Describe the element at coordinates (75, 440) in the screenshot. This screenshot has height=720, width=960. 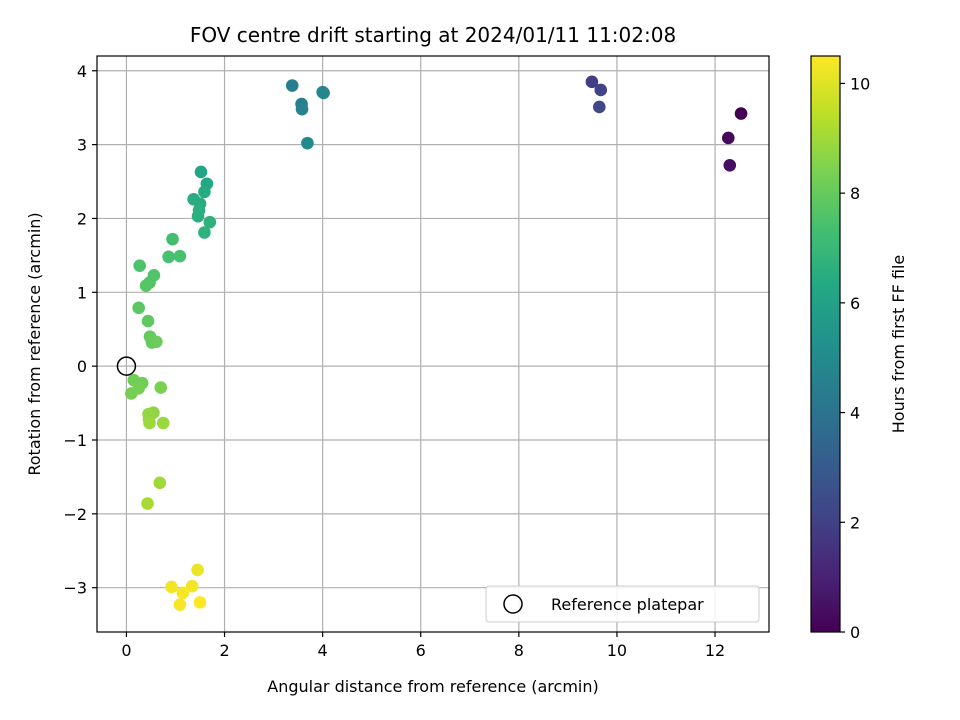
I see `y-tick-label: −1` at that location.